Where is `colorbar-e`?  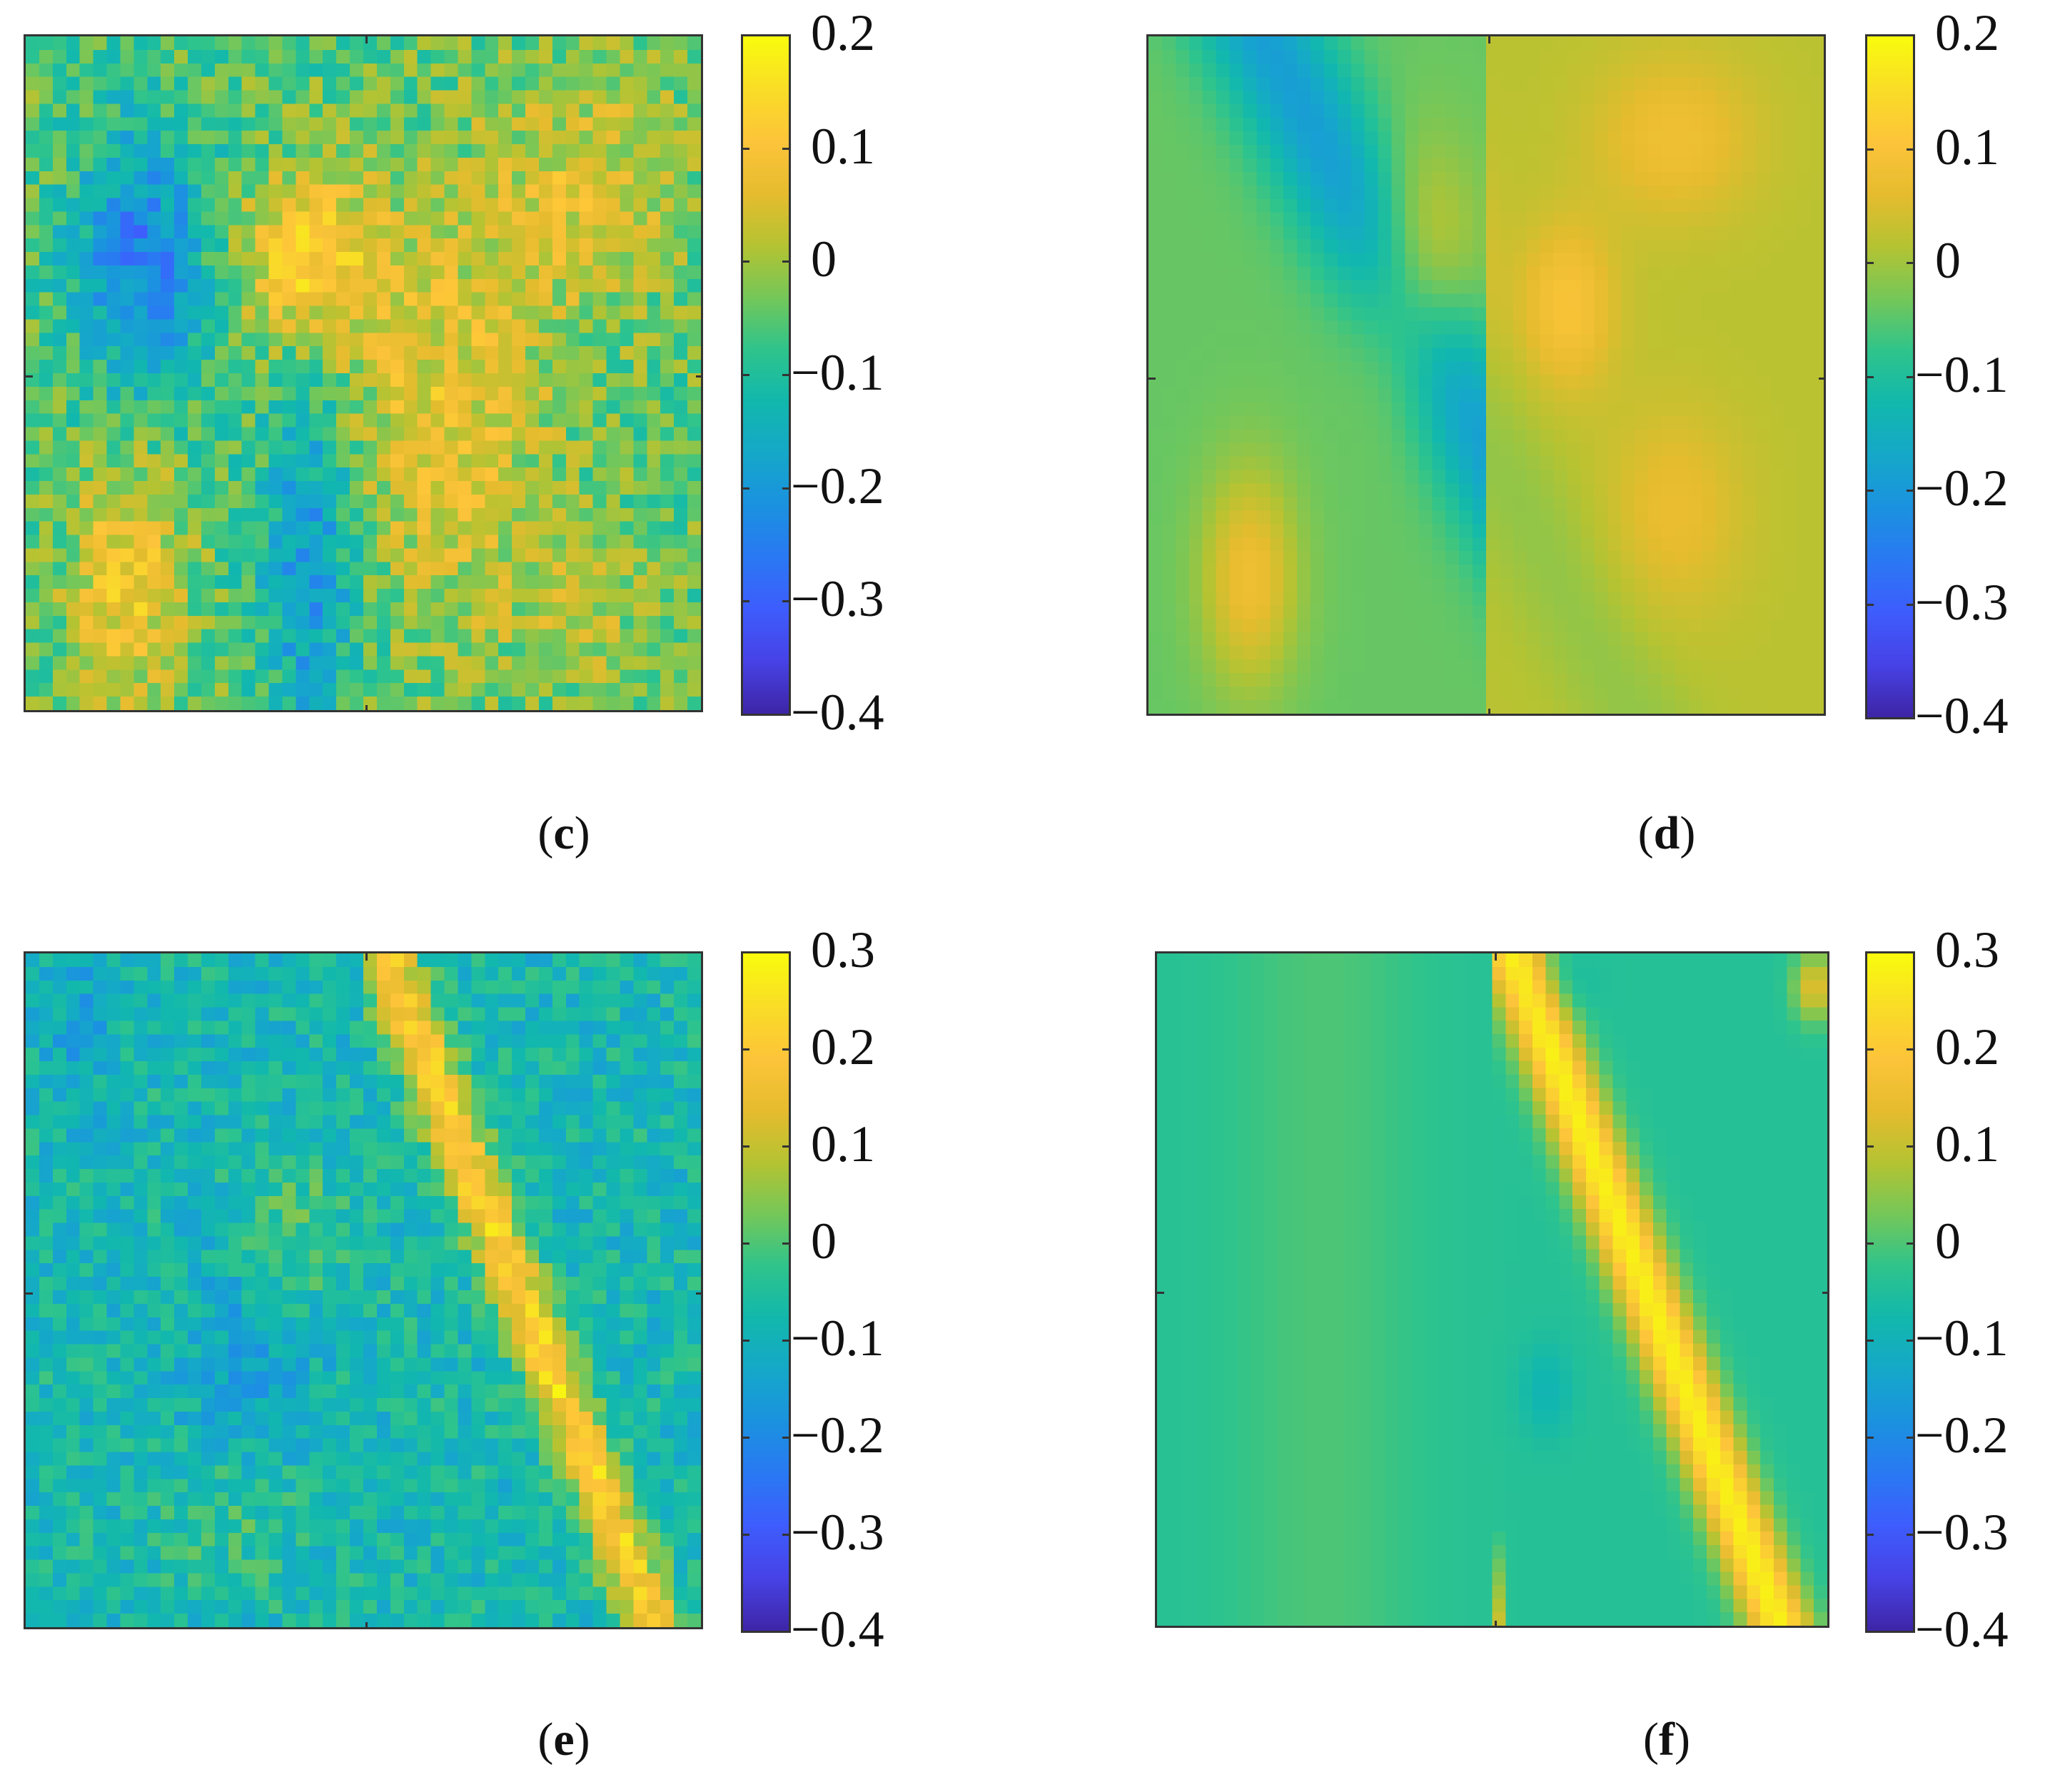
colorbar-e is located at coordinates (766, 1292).